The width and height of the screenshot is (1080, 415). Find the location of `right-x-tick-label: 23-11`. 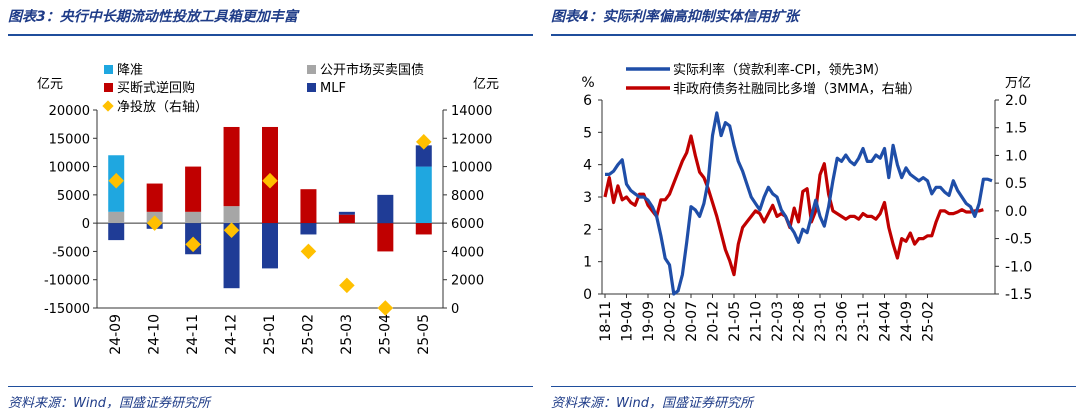

right-x-tick-label: 23-11 is located at coordinates (864, 321).